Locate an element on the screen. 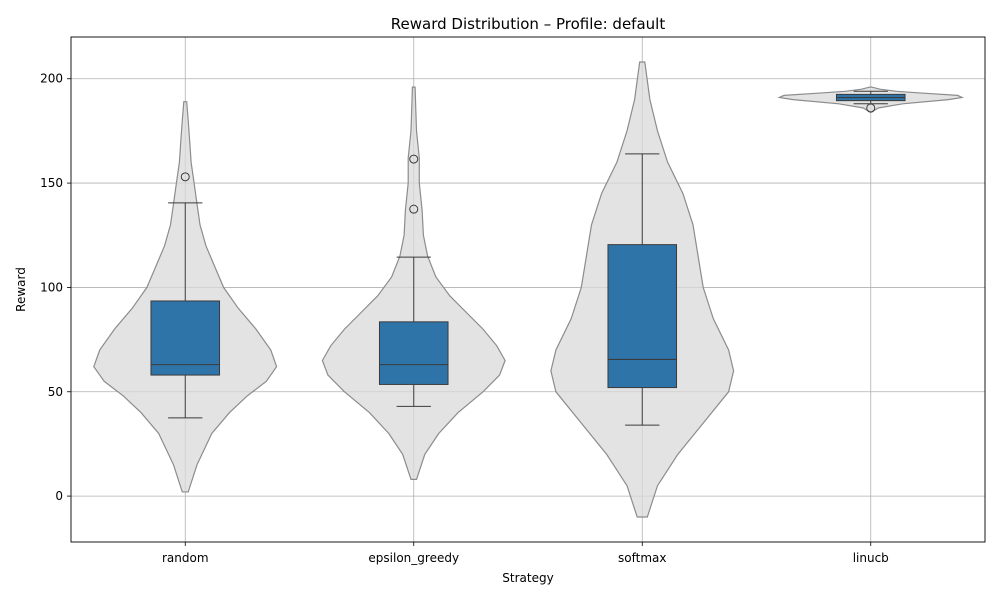 The width and height of the screenshot is (1000, 600). x-axis-label: Strategy is located at coordinates (527, 578).